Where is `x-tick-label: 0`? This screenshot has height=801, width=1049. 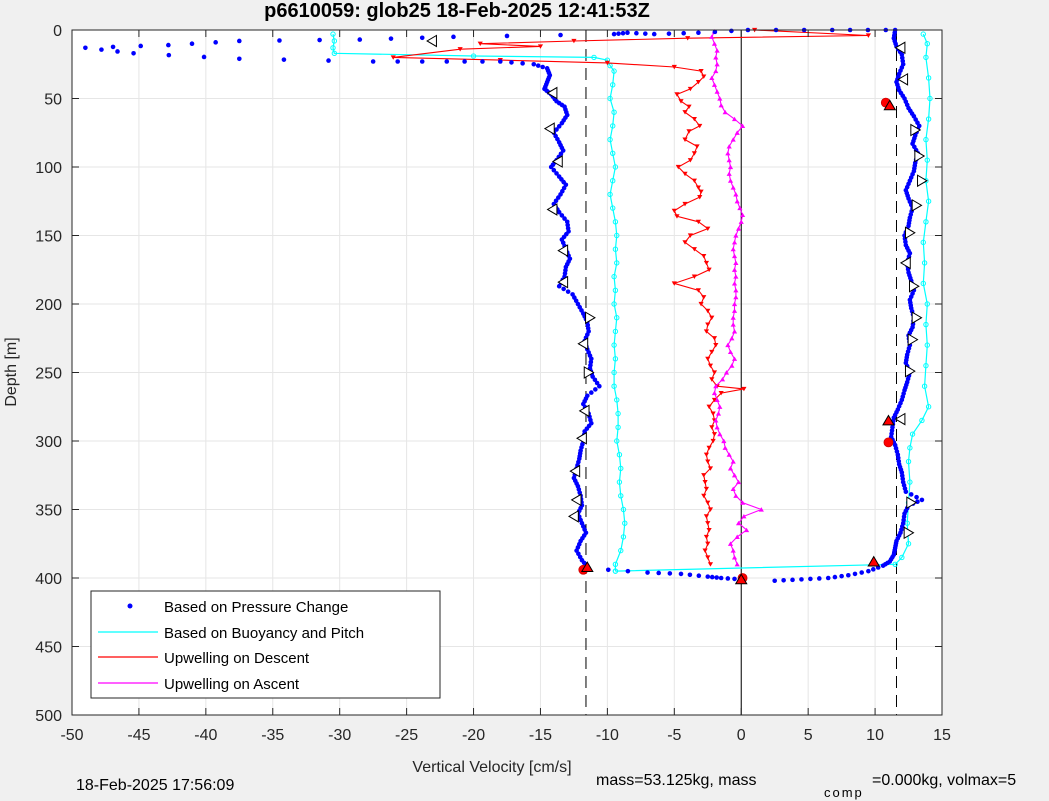
x-tick-label: 0 is located at coordinates (741, 735).